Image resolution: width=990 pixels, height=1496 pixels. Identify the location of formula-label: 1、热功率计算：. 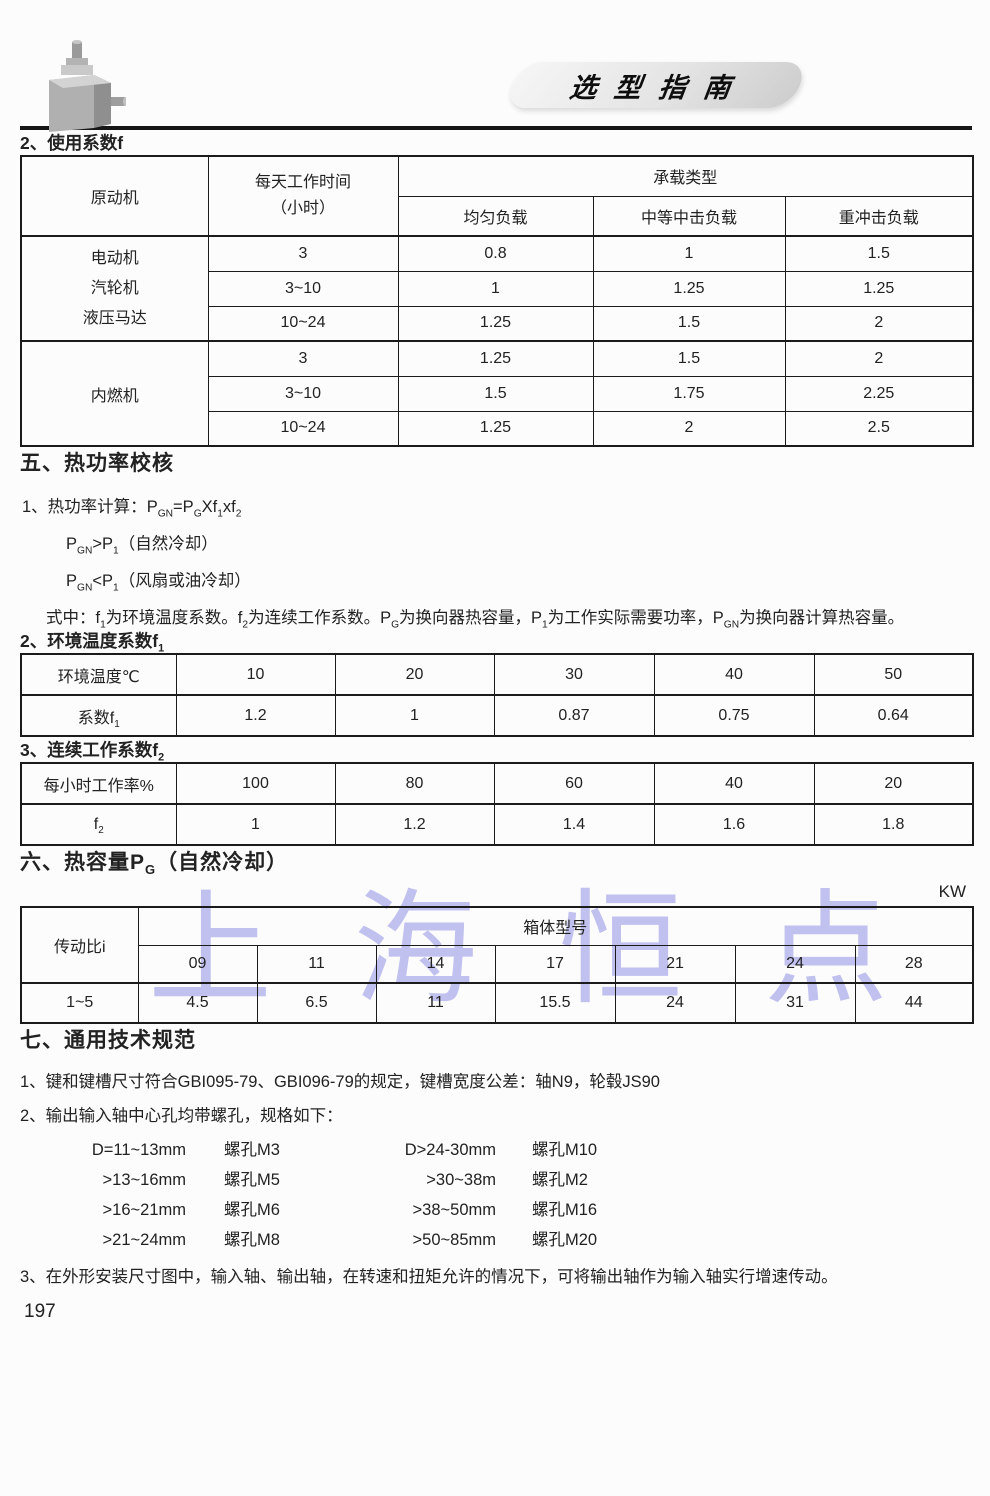
(84, 507).